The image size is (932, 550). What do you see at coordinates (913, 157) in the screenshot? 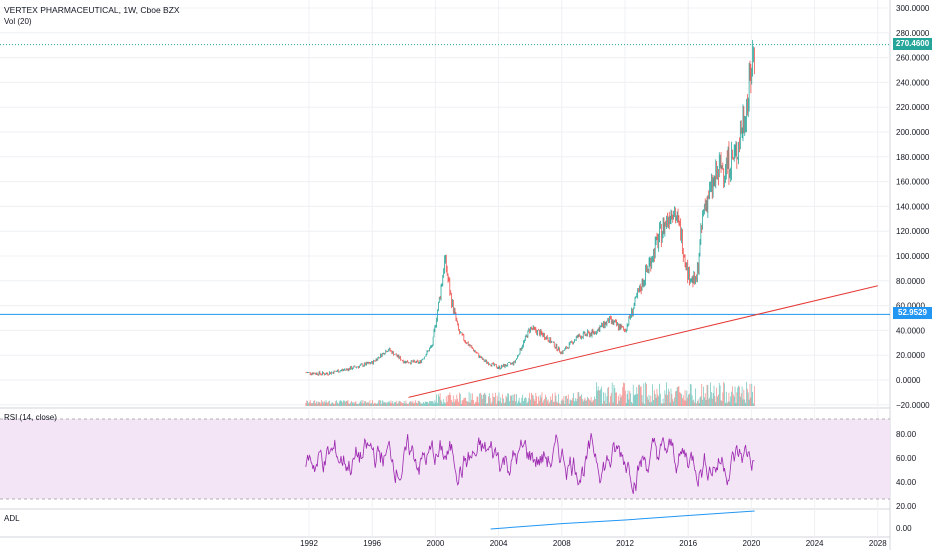
I see `y-tick-label: 180.0000` at bounding box center [913, 157].